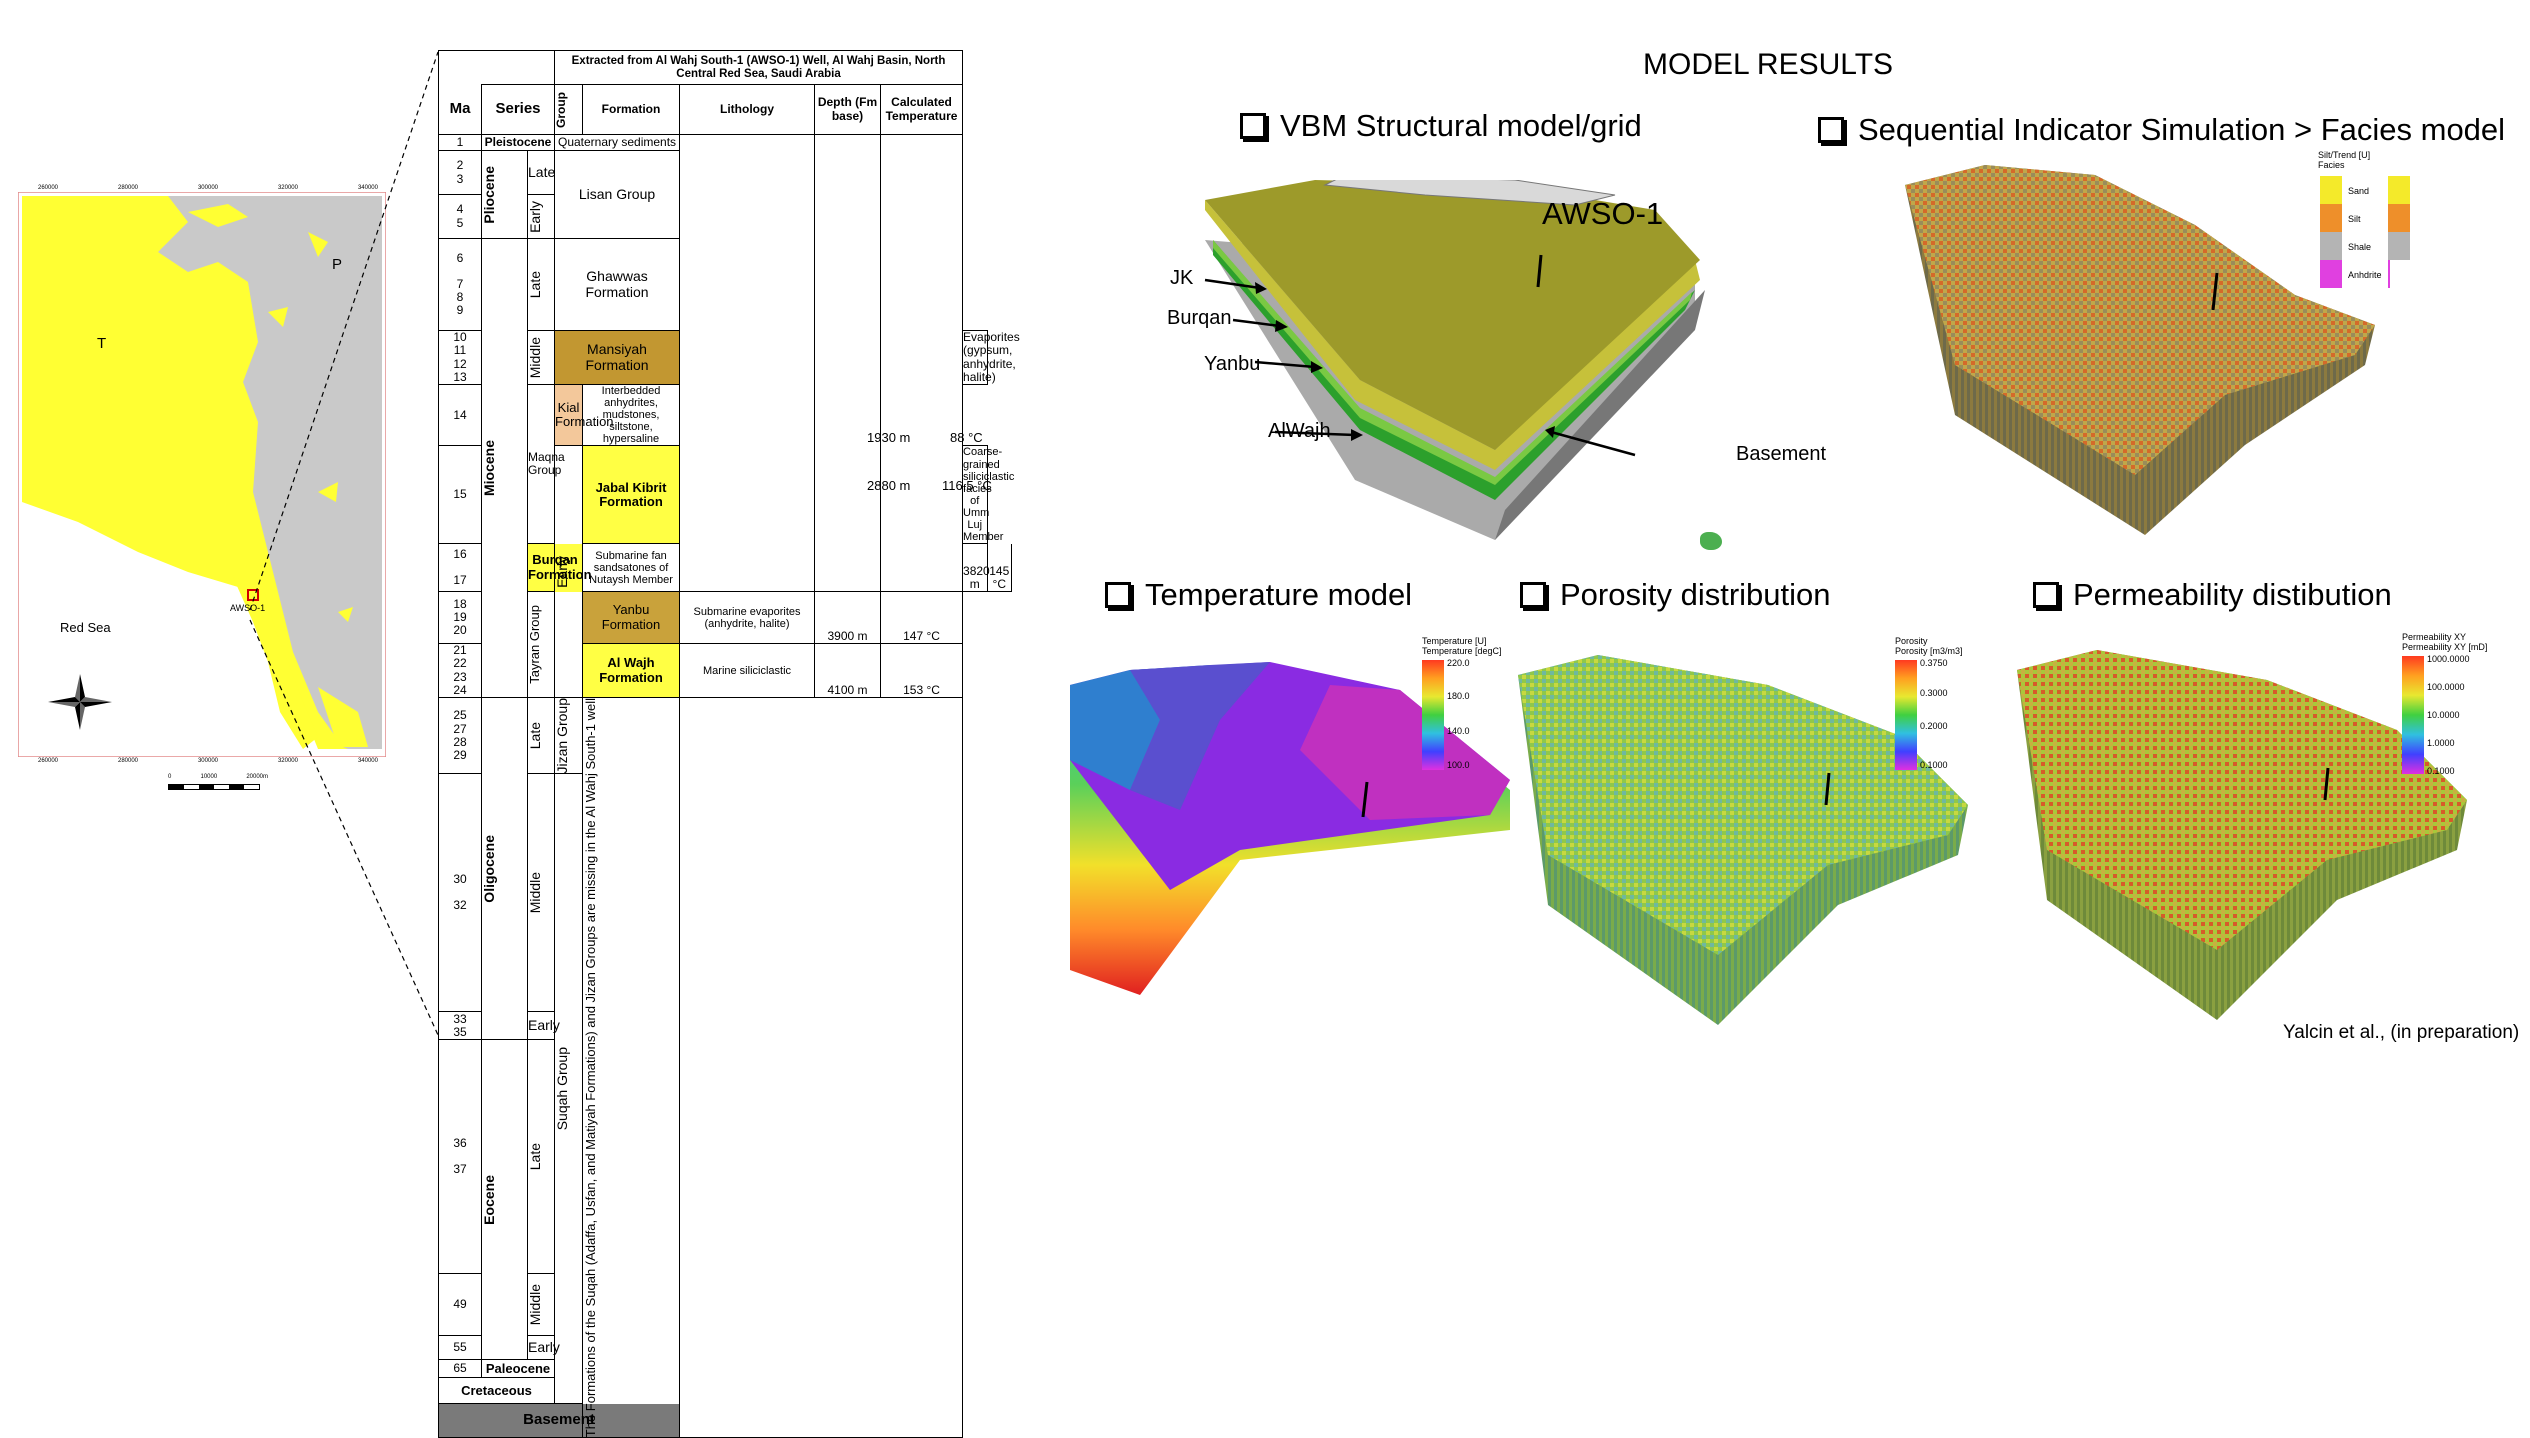  Describe the element at coordinates (248, 608) in the screenshot. I see `map-well-label: AWSO-1` at that location.